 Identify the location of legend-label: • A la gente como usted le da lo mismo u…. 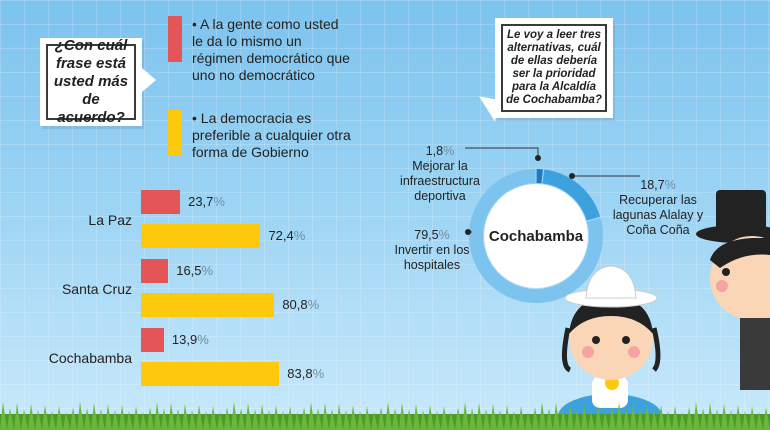
(271, 49).